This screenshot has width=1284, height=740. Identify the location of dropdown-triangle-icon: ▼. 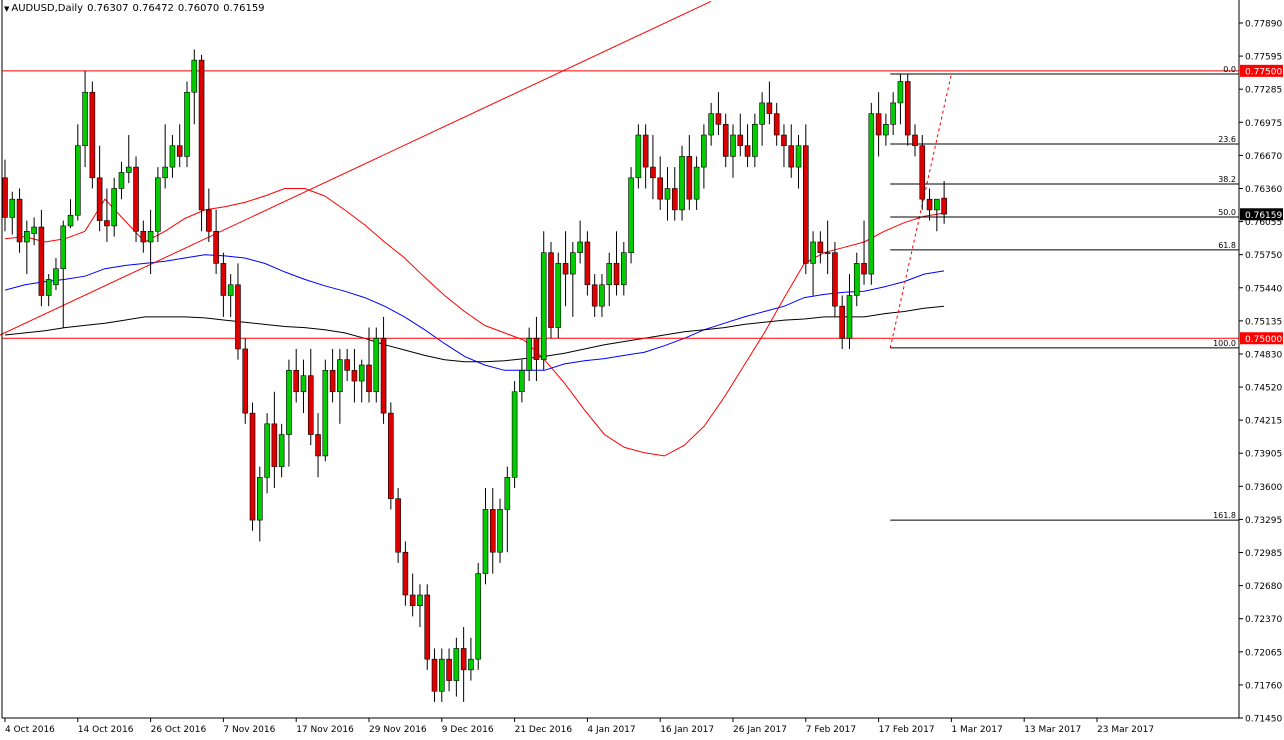
(7, 9).